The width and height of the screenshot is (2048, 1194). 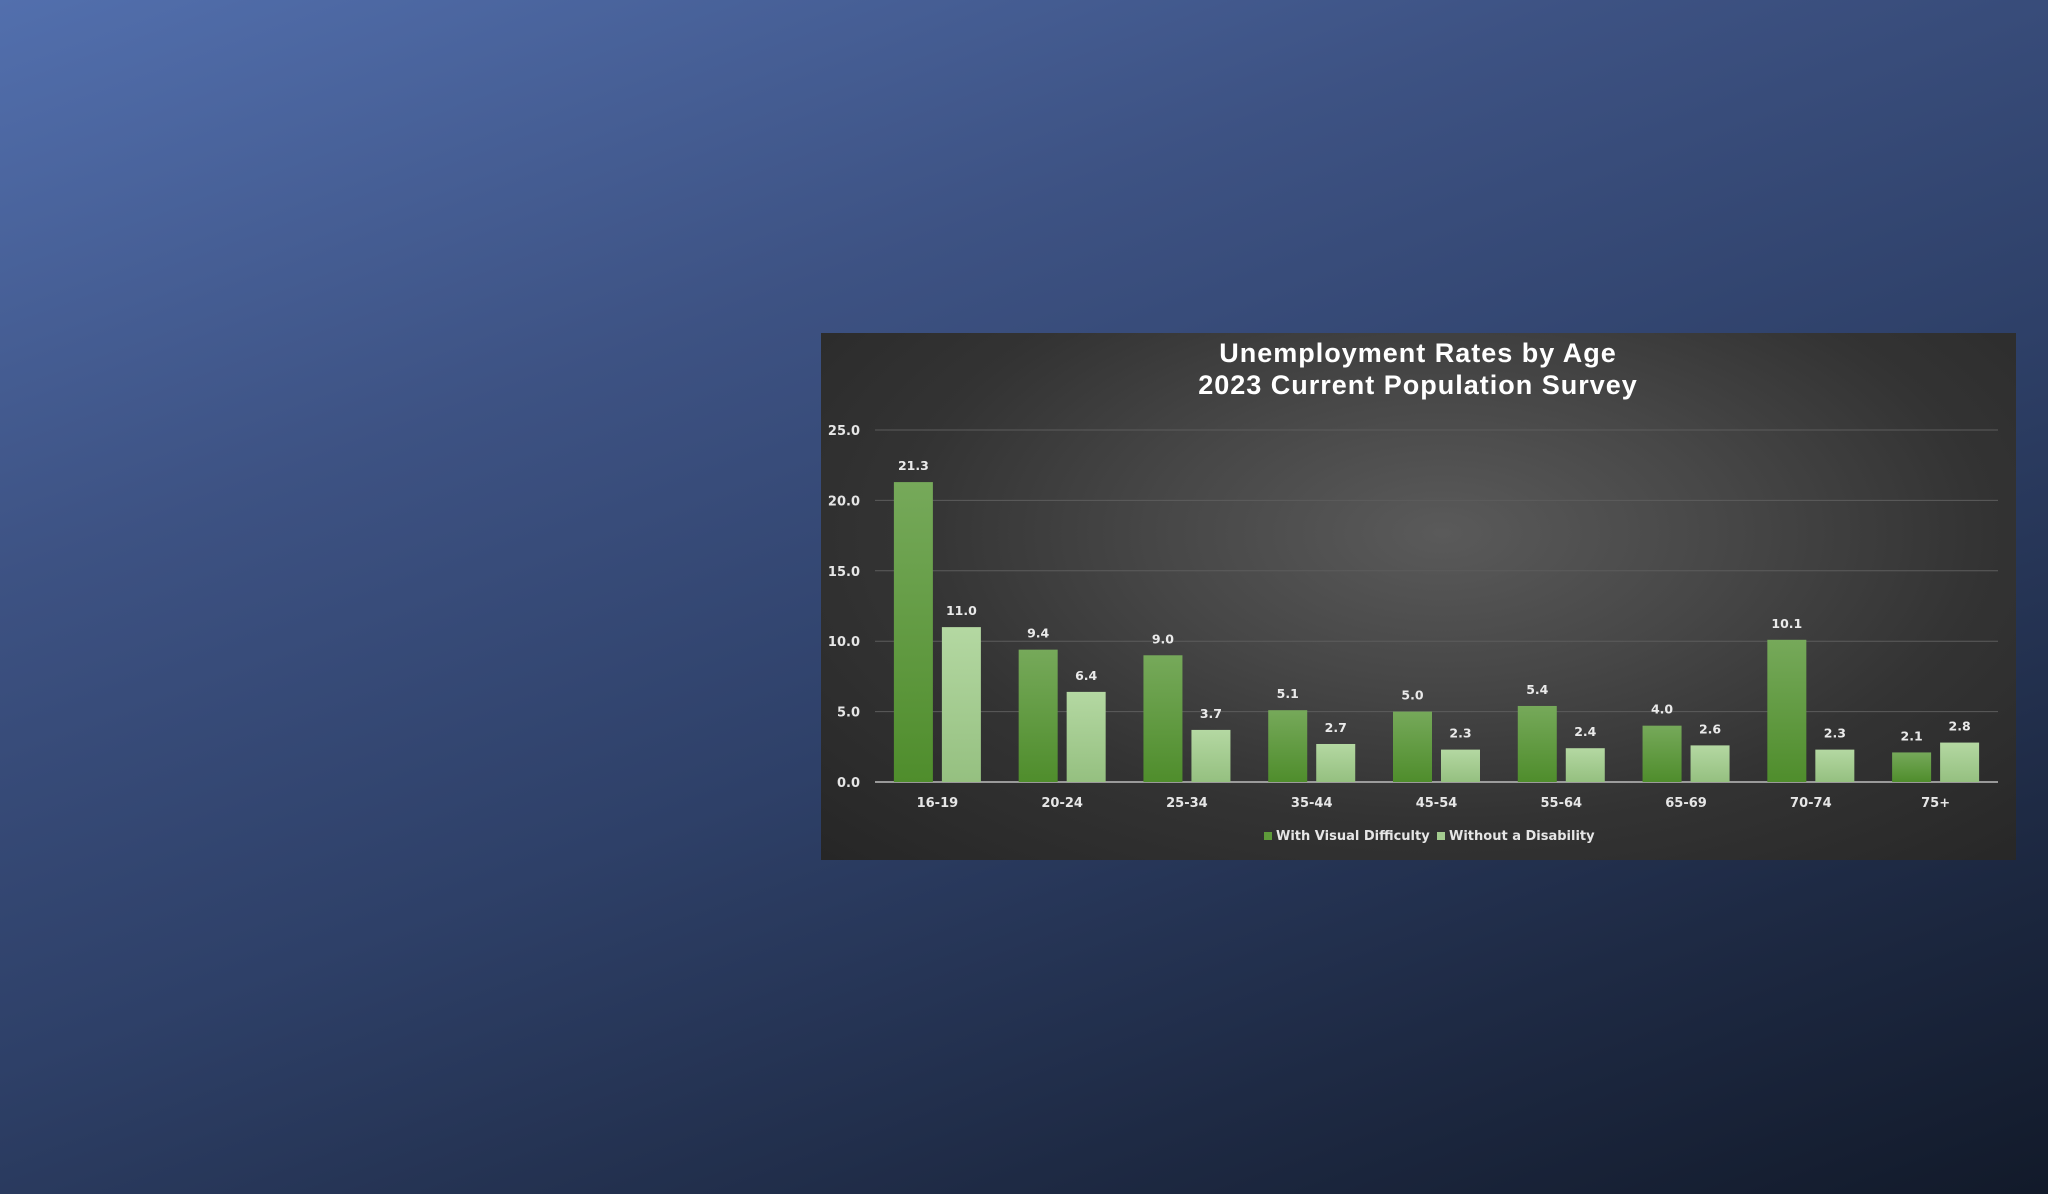 What do you see at coordinates (913, 465) in the screenshot?
I see `data-label: 21.3` at bounding box center [913, 465].